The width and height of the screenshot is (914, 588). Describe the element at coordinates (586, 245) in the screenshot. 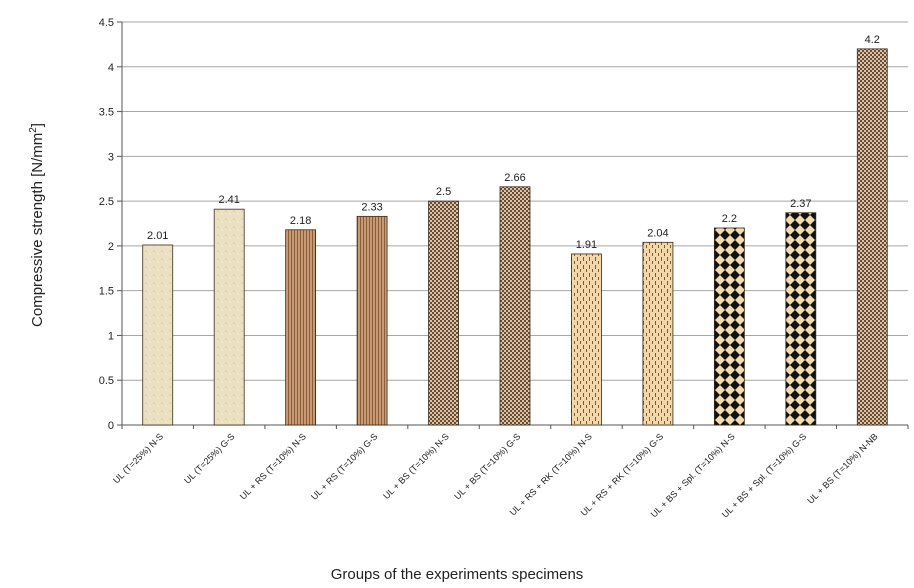

I see `data-label: 1.91` at that location.